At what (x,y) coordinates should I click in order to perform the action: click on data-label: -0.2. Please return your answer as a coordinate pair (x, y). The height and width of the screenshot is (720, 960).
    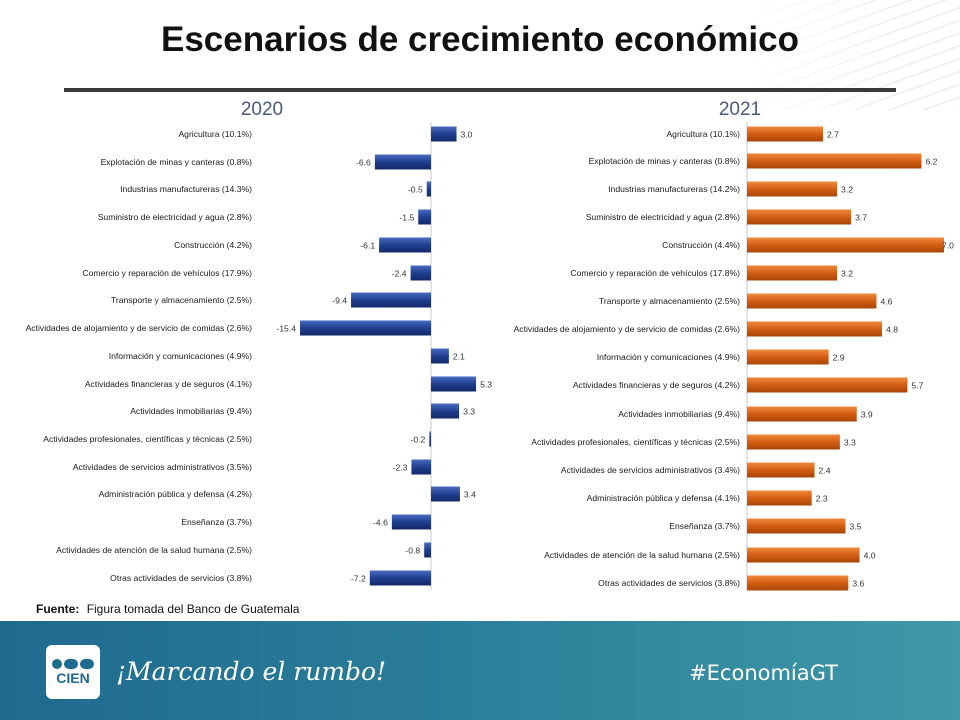
    Looking at the image, I should click on (417, 440).